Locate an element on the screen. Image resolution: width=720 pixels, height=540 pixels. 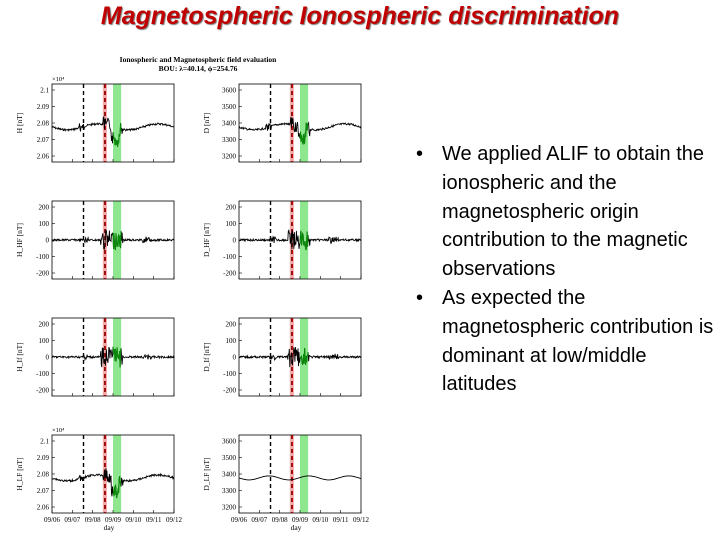
signal-trace is located at coordinates (300, 478).